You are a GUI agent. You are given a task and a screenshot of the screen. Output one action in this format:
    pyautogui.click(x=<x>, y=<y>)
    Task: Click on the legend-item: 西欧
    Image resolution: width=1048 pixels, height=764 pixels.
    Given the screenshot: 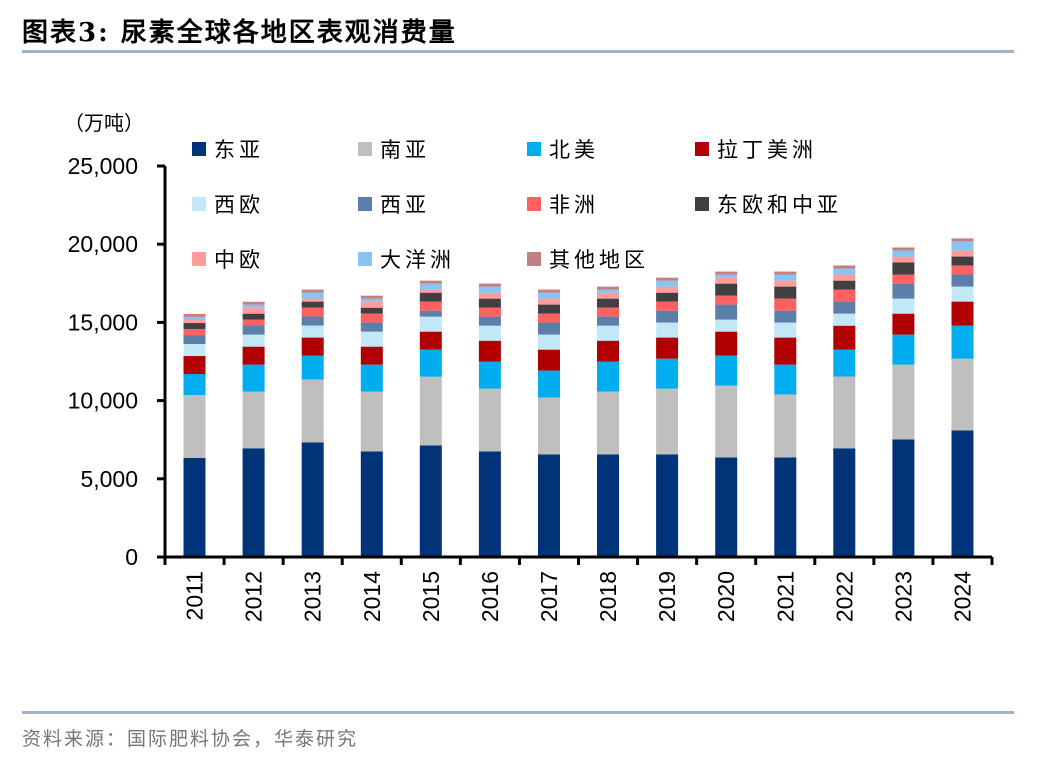 What is the action you would take?
    pyautogui.click(x=228, y=205)
    